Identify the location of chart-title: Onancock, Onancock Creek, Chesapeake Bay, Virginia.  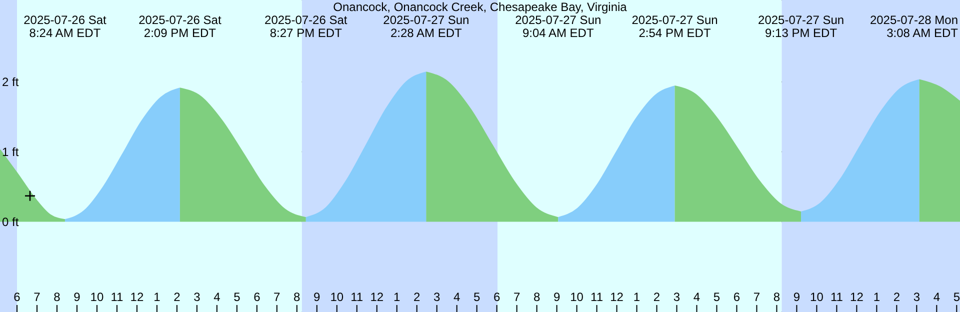
(480, 7).